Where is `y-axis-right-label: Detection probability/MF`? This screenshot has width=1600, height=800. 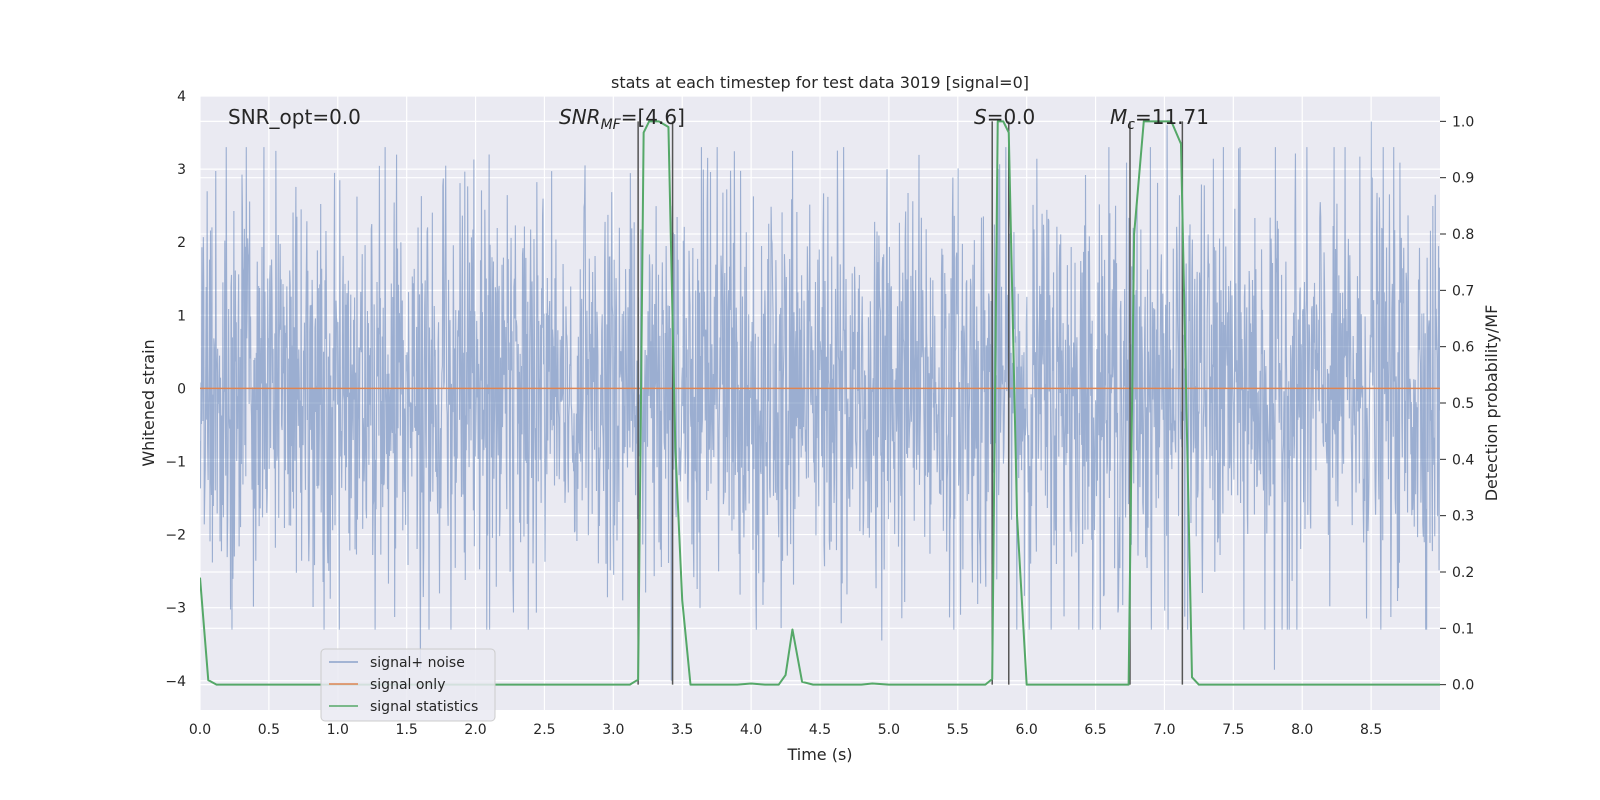 y-axis-right-label: Detection probability/MF is located at coordinates (1491, 403).